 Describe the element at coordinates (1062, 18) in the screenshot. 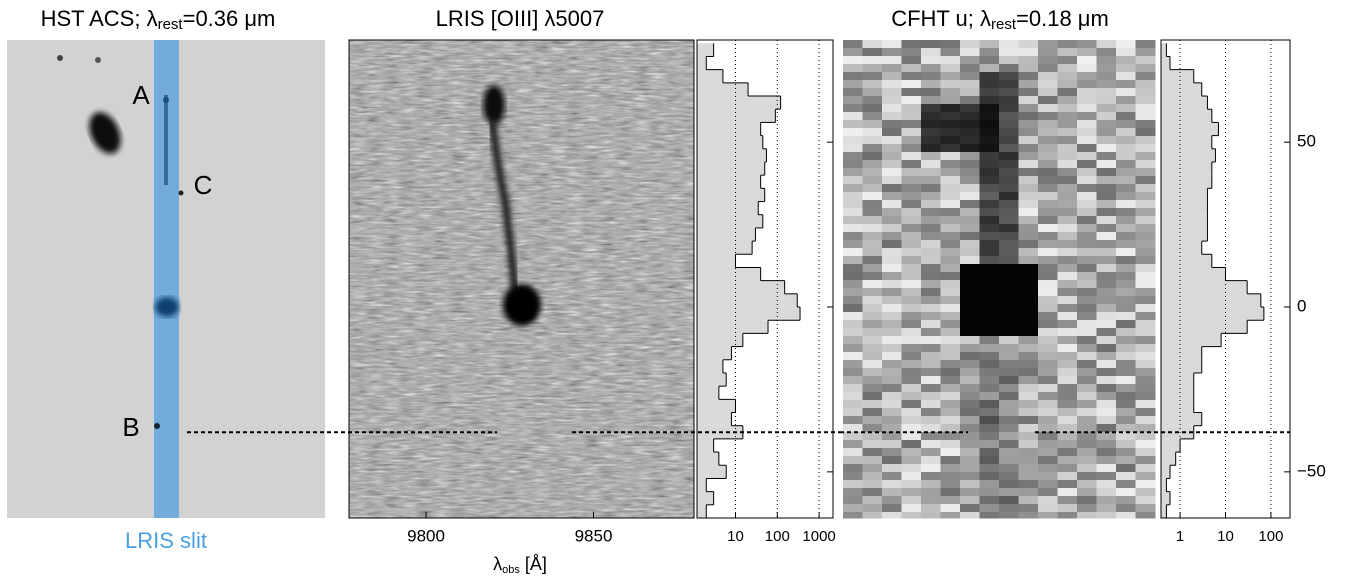

I see `title-part: =0.18 μm` at that location.